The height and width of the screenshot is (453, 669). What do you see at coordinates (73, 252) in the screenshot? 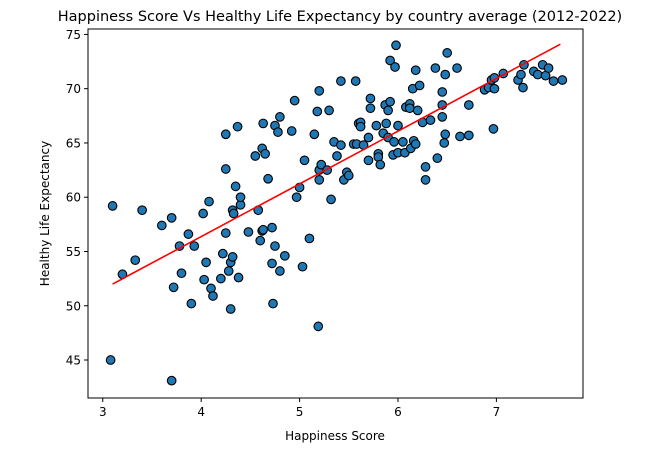
I see `y-tick-label: 55` at bounding box center [73, 252].